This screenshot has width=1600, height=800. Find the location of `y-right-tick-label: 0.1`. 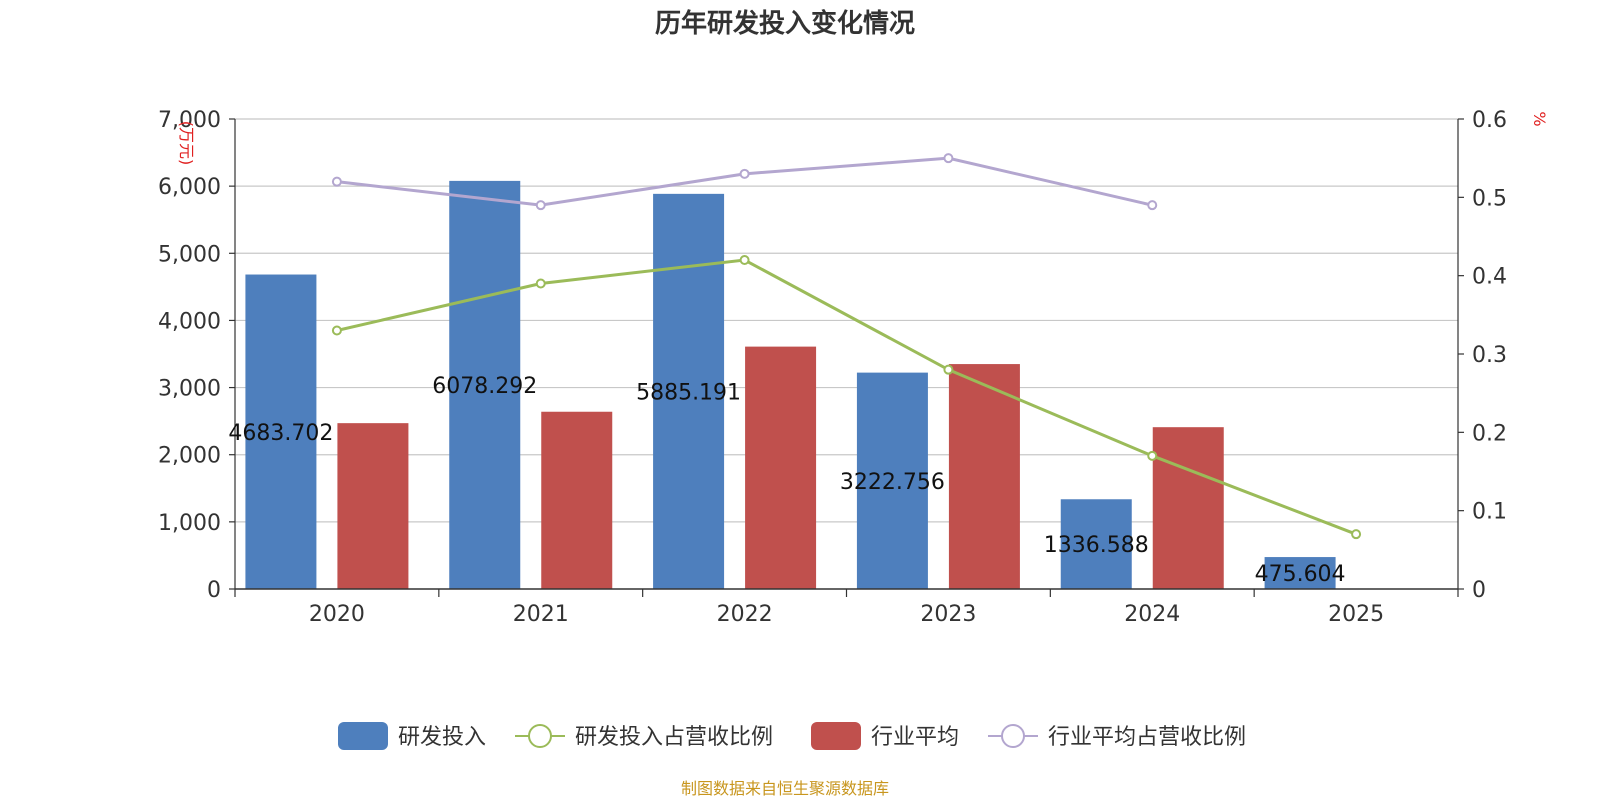

y-right-tick-label: 0.1 is located at coordinates (1489, 512).